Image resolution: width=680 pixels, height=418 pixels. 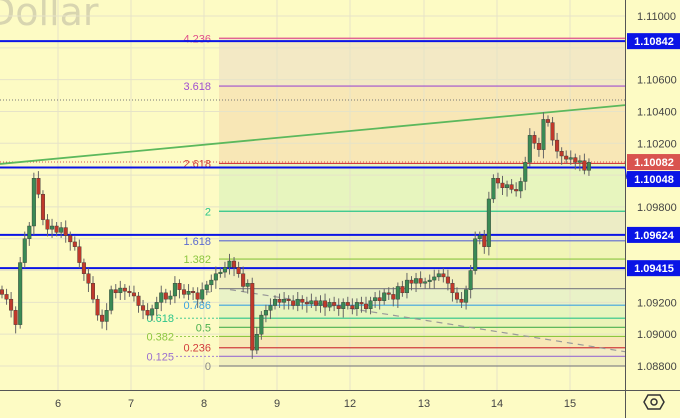 What do you see at coordinates (277, 404) in the screenshot?
I see `time-tick-label: 9` at bounding box center [277, 404].